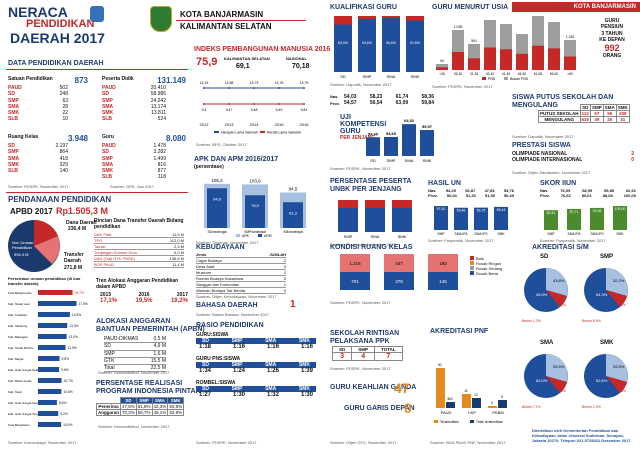  Describe the element at coordinates (367, 349) in the screenshot. I see `table-header: SD SMP TOTAL` at that location.